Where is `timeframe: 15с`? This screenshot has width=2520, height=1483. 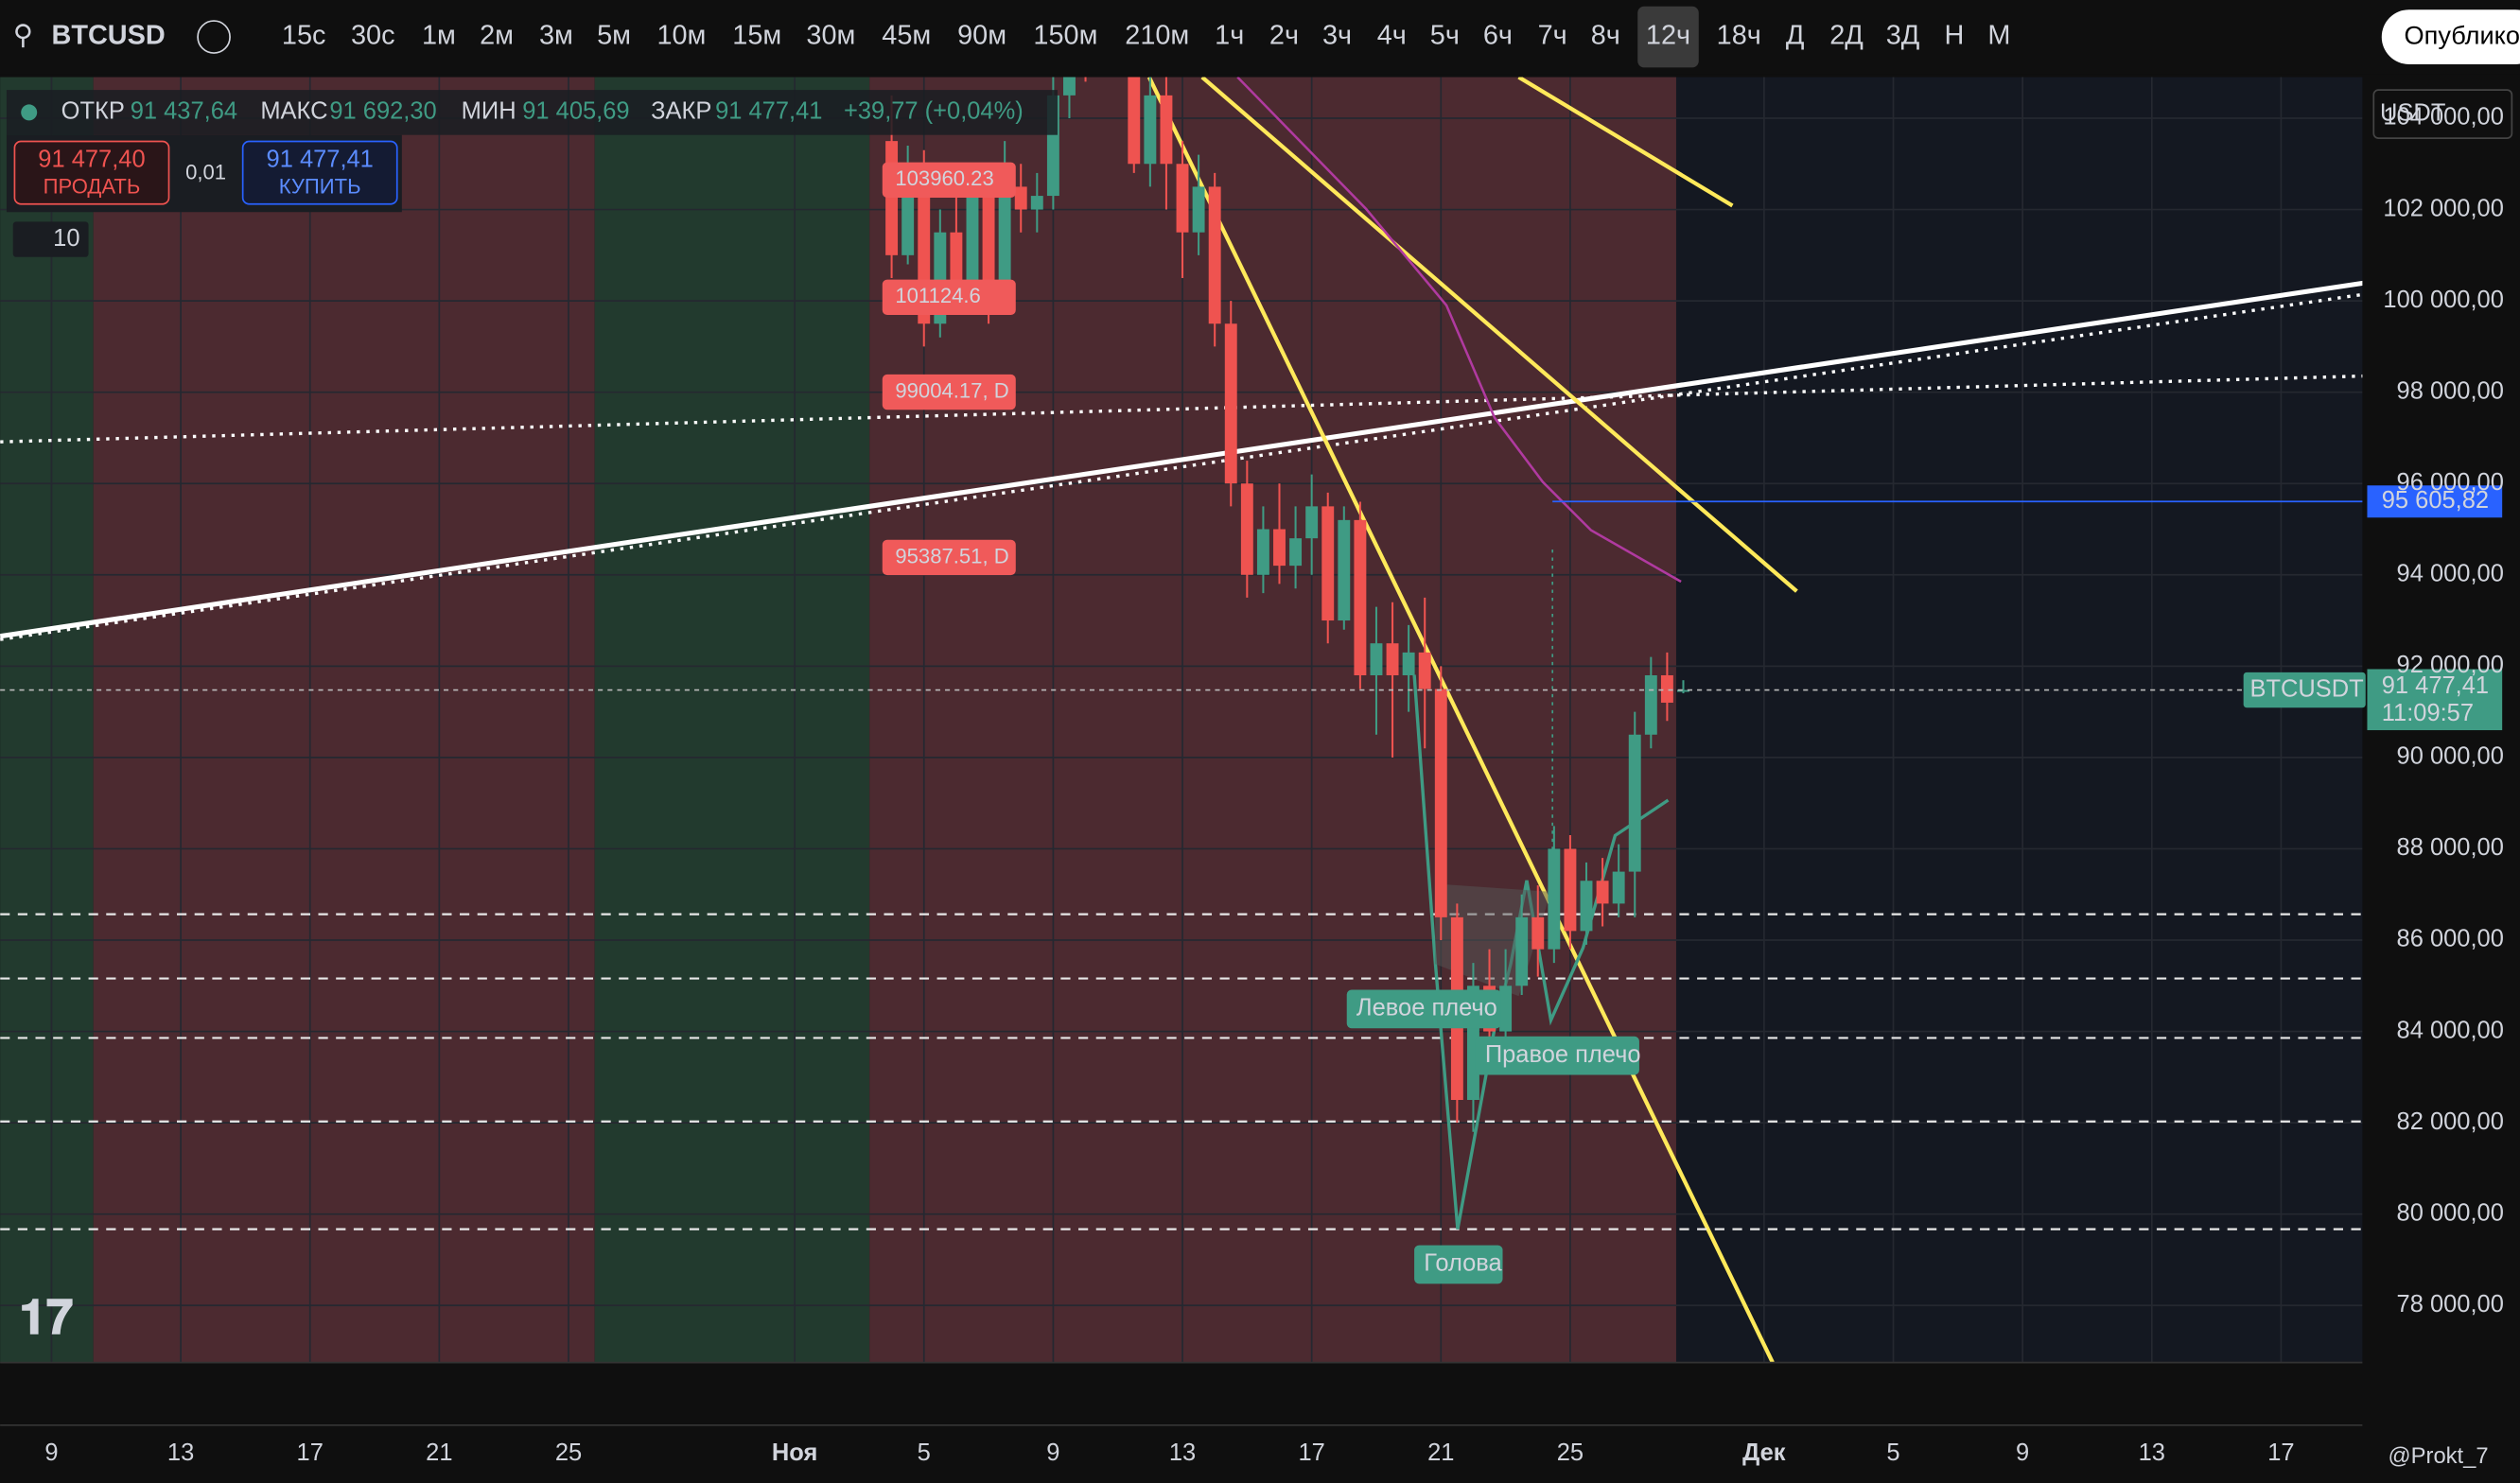 timeframe: 15с is located at coordinates (304, 36).